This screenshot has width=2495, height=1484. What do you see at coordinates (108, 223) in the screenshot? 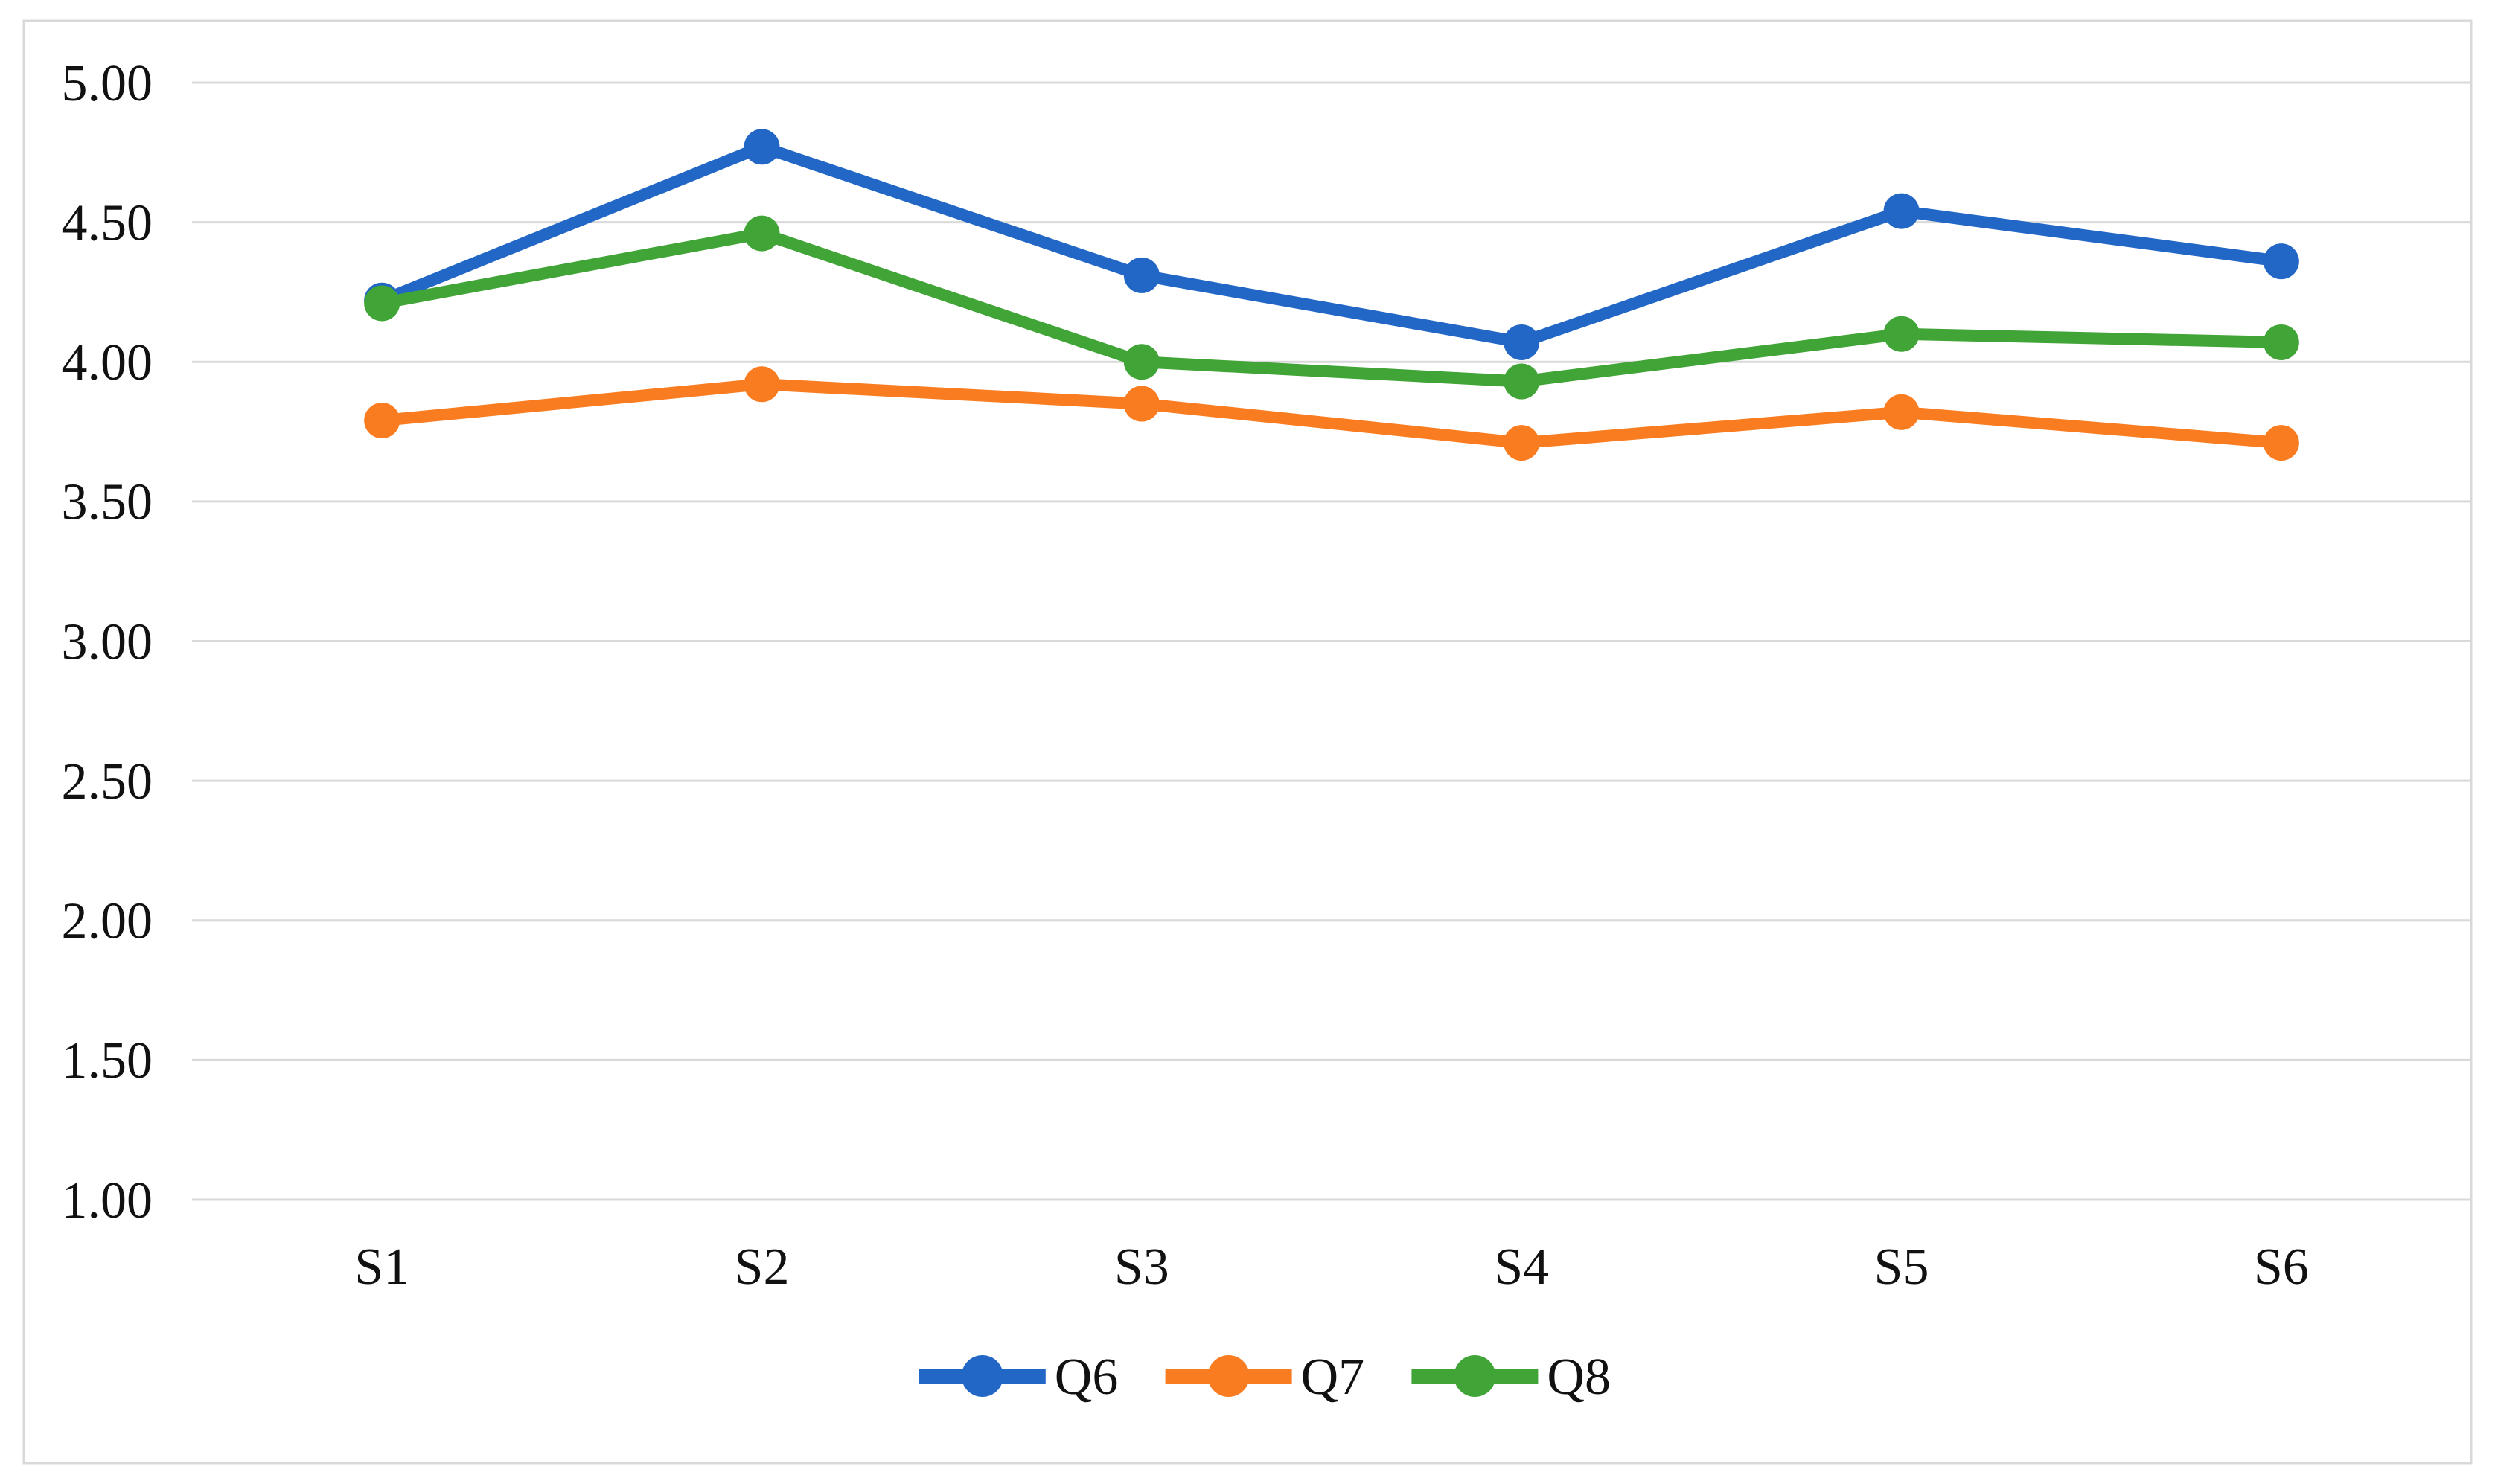
I see `y-axis-tick-label: 4.50` at bounding box center [108, 223].